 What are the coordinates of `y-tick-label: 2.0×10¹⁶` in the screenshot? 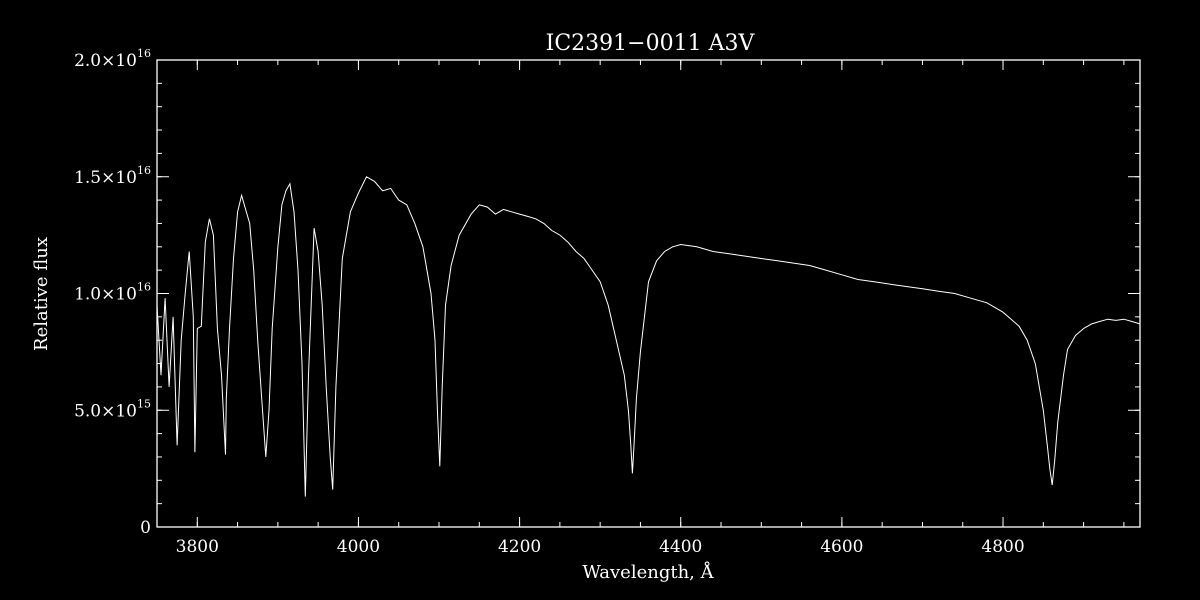 It's located at (112, 59).